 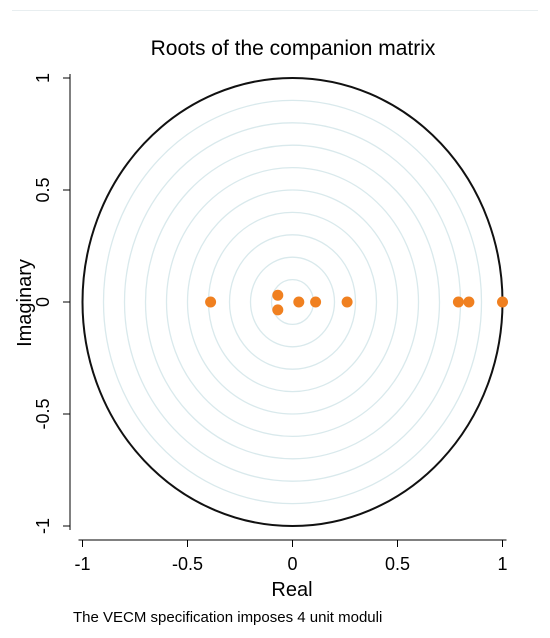 I want to click on x-tick-label: -0.5, so click(x=187, y=564).